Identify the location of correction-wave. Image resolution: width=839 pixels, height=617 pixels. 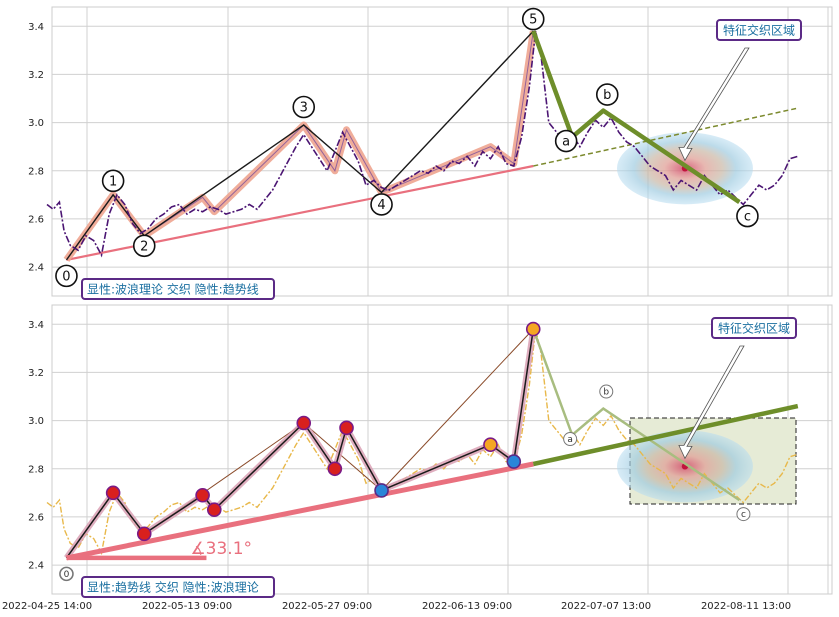
(636, 117).